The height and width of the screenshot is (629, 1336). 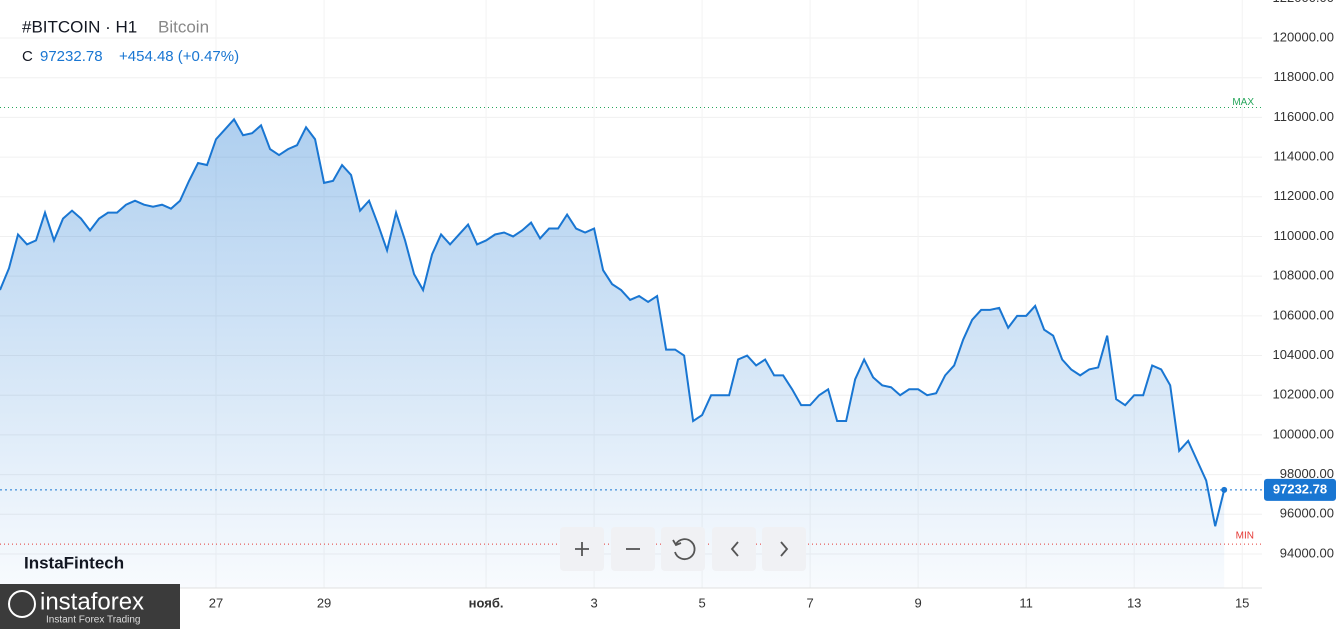 What do you see at coordinates (1307, 473) in the screenshot?
I see `y-tick-label: 98000.00` at bounding box center [1307, 473].